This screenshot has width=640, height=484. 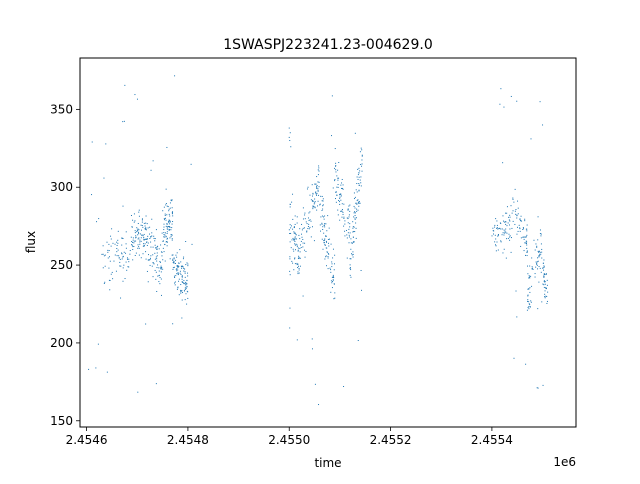 What do you see at coordinates (492, 440) in the screenshot?
I see `x-tick-label: 2.4554` at bounding box center [492, 440].